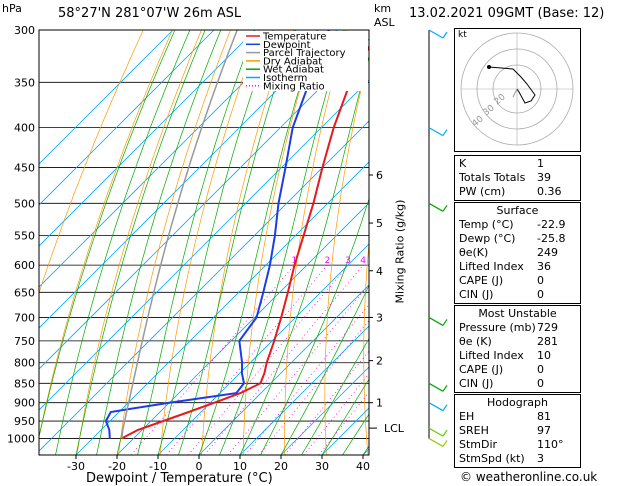  Describe the element at coordinates (492, 458) in the screenshot. I see `stmspd-label: StmSpd (kt)` at that location.